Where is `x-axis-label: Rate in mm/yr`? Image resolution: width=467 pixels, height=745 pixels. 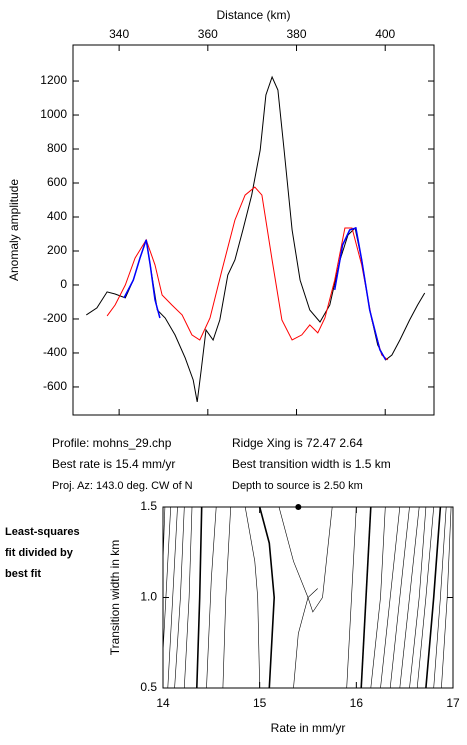
x-axis-label: Rate in mm/yr is located at coordinates (308, 728).